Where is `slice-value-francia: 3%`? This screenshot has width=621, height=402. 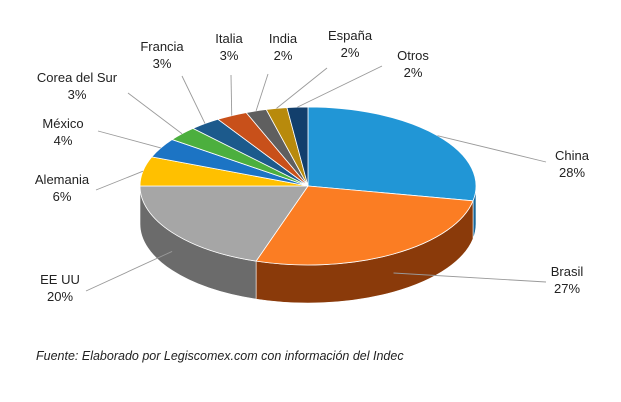 slice-value-francia: 3% is located at coordinates (162, 63).